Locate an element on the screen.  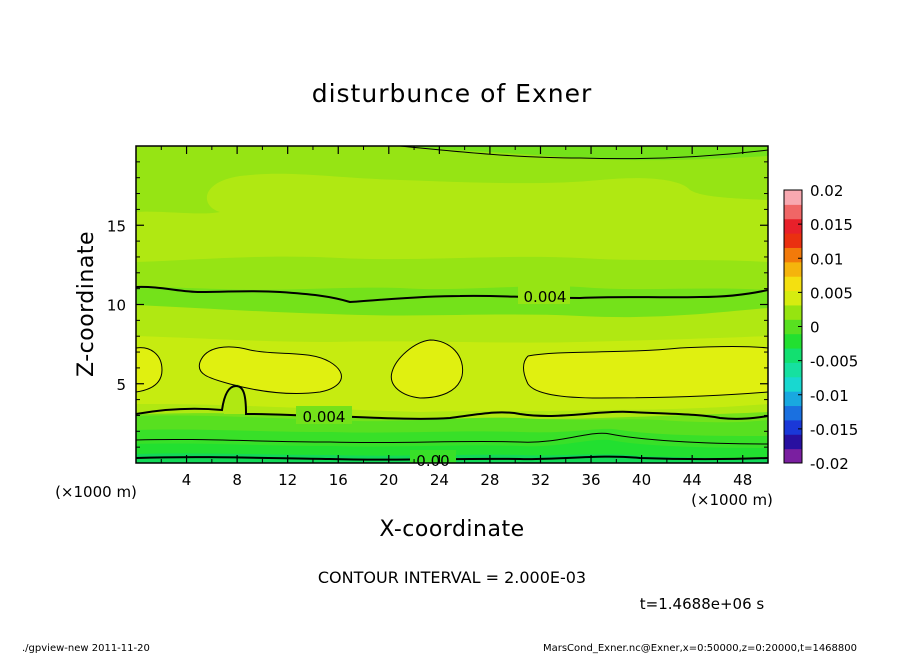
colorbar-tick-label: 0.015 is located at coordinates (831, 225).